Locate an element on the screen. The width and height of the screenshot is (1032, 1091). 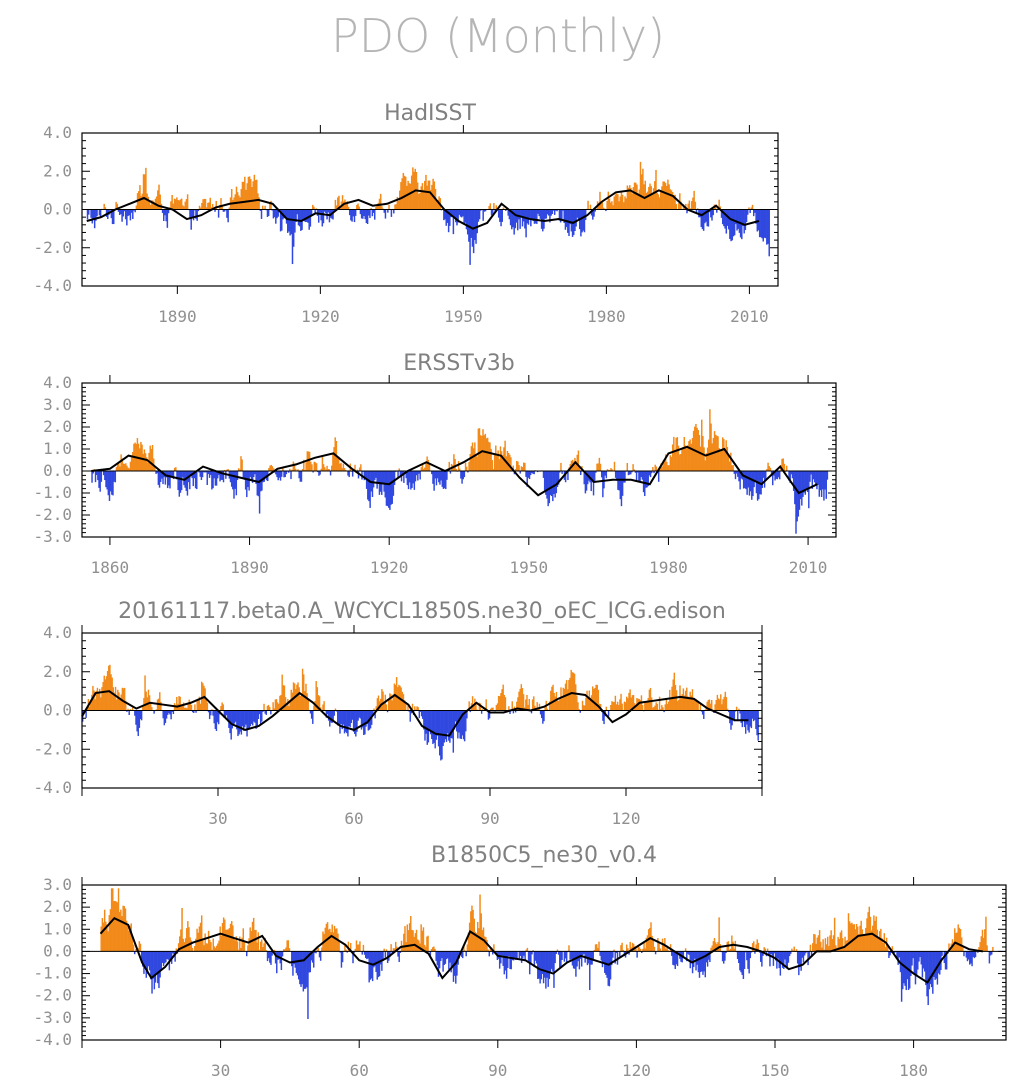
y-tick-label: 0.0 is located at coordinates (57, 470).